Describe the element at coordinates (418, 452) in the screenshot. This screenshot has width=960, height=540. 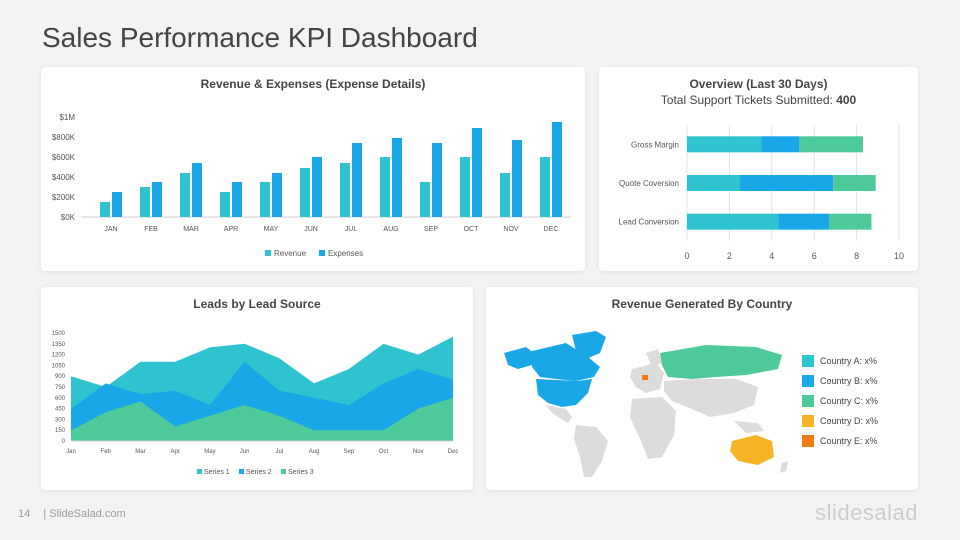
I see `x-tick-label: Nov` at that location.